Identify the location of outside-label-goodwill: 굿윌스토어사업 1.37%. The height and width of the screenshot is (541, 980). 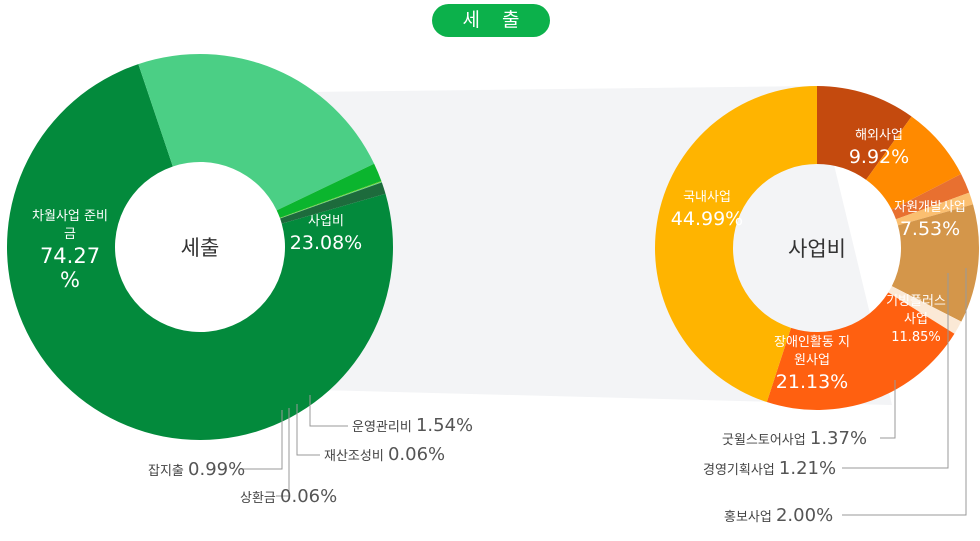
(794, 438).